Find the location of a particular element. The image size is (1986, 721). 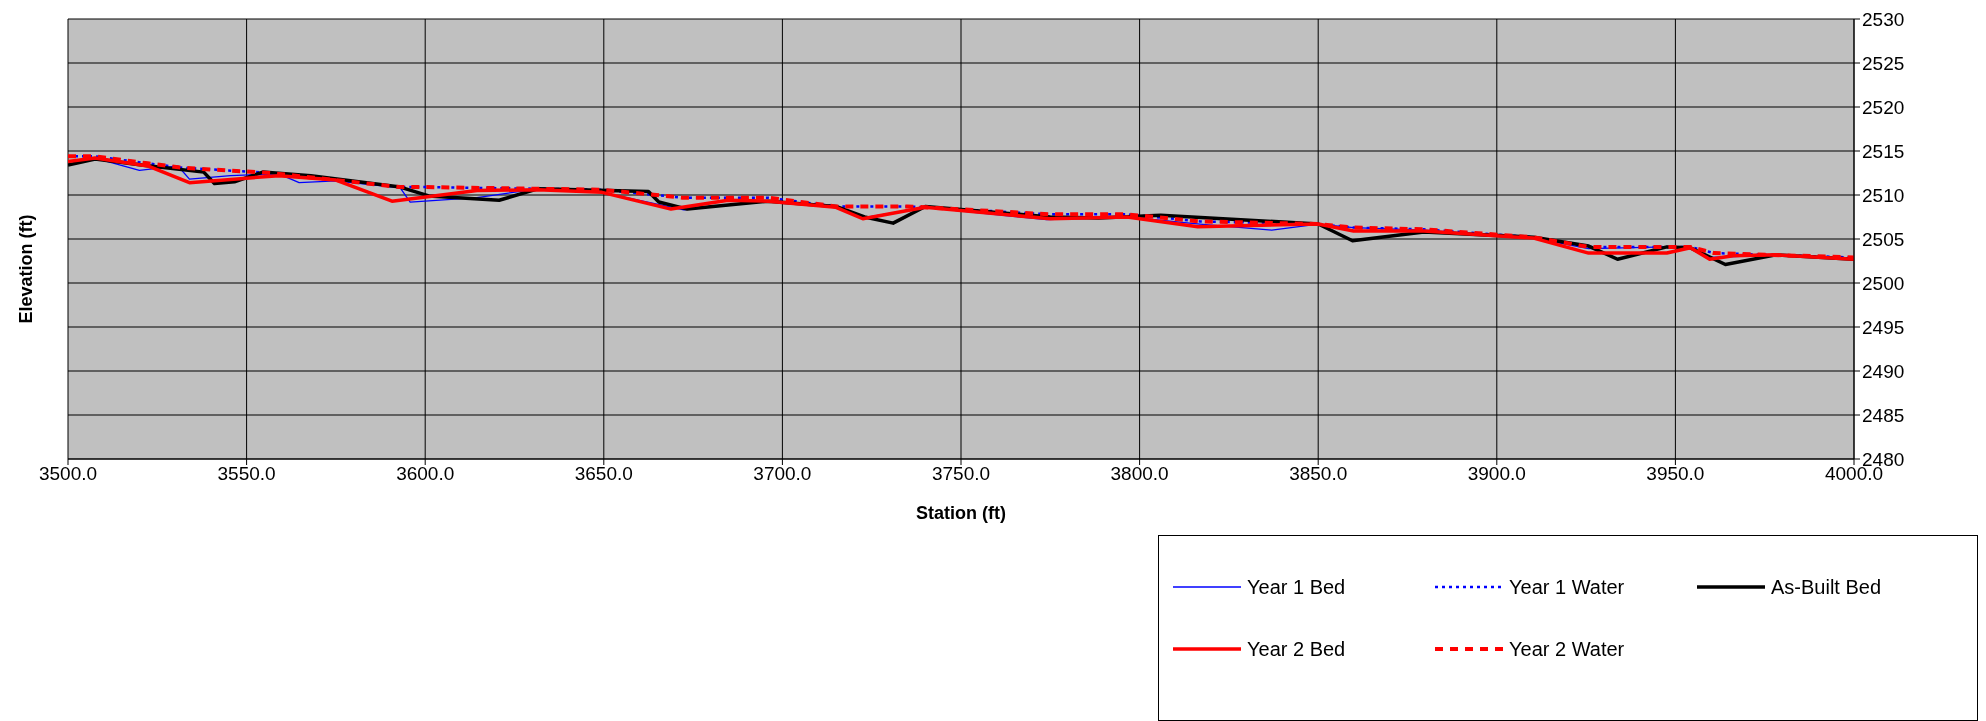

y-axis-title: Elevation (ft) is located at coordinates (26, 269).